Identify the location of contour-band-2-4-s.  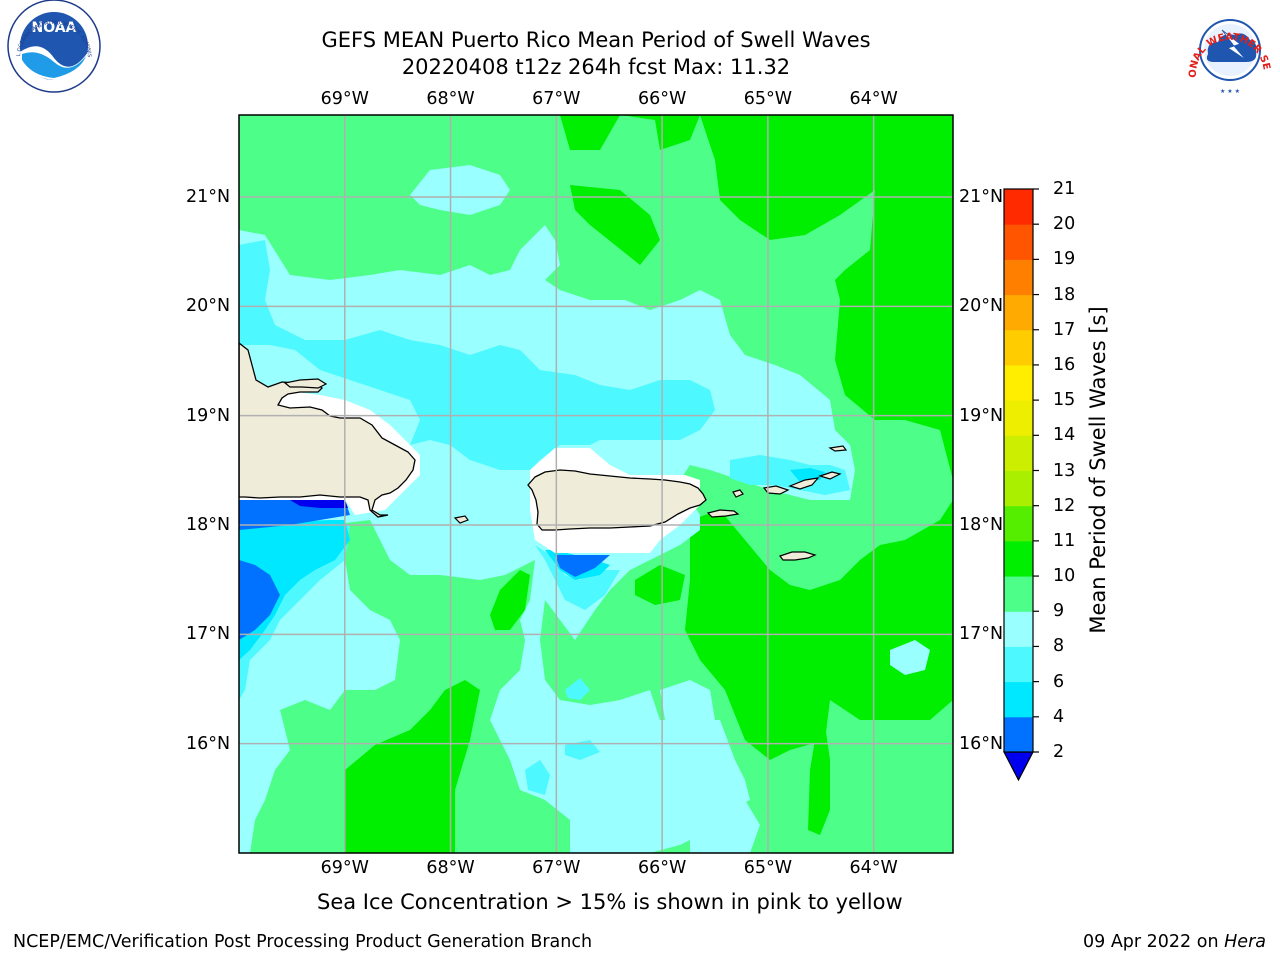
(582, 566).